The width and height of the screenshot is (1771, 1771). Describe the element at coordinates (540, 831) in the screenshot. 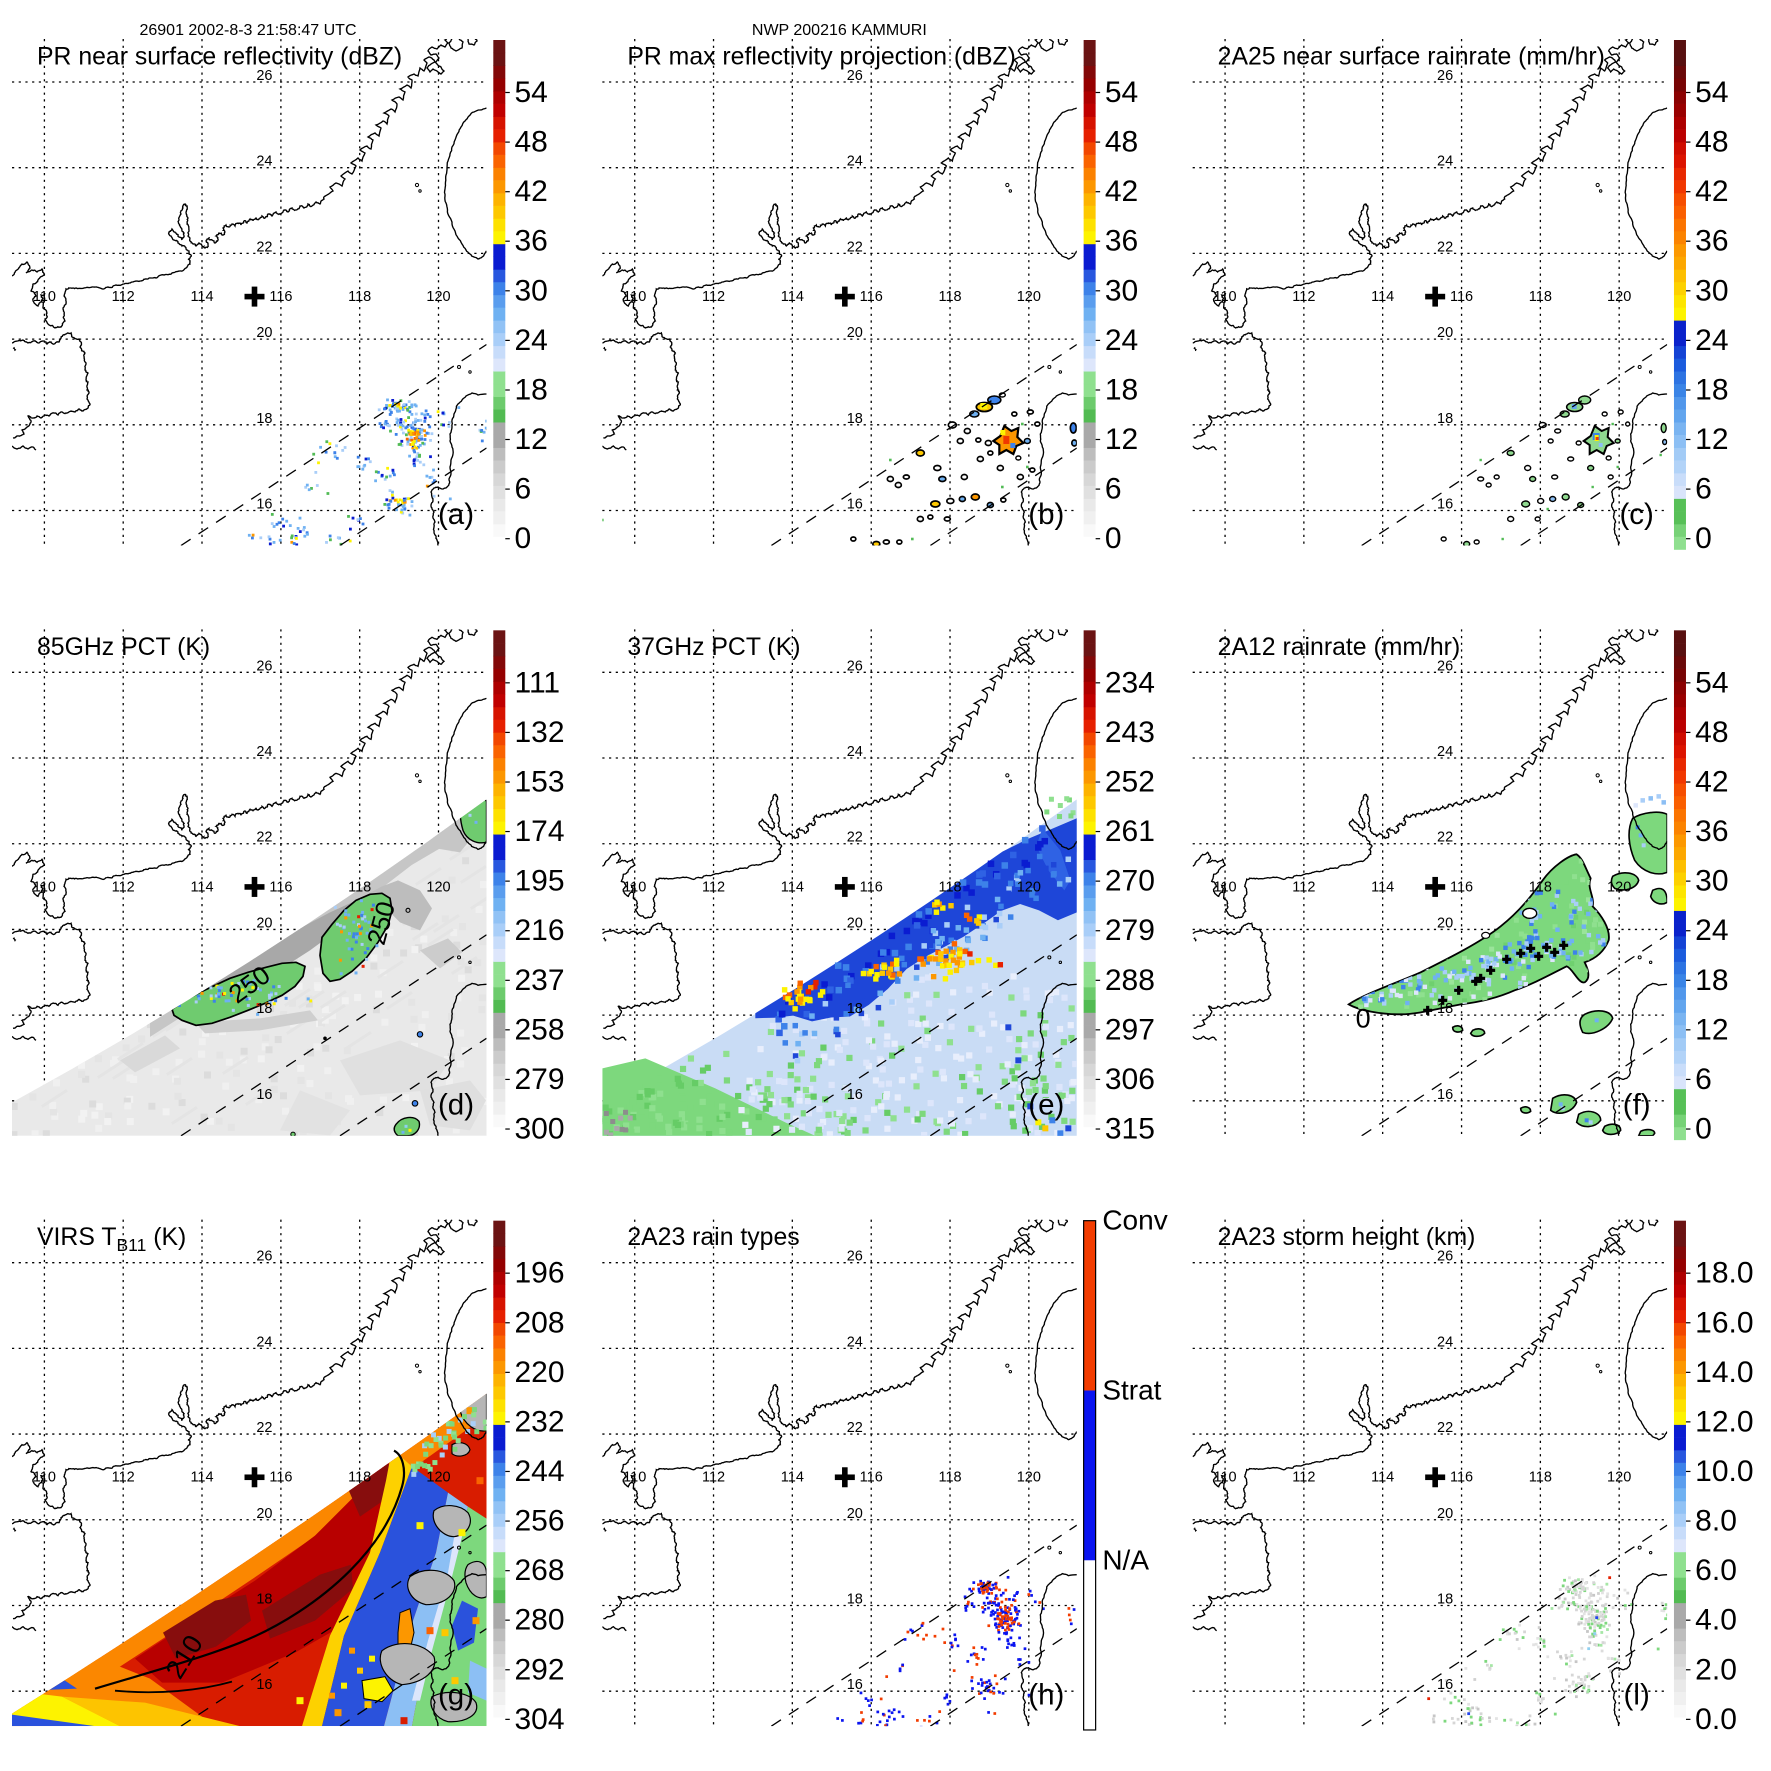

I see `svg-text: 174` at that location.